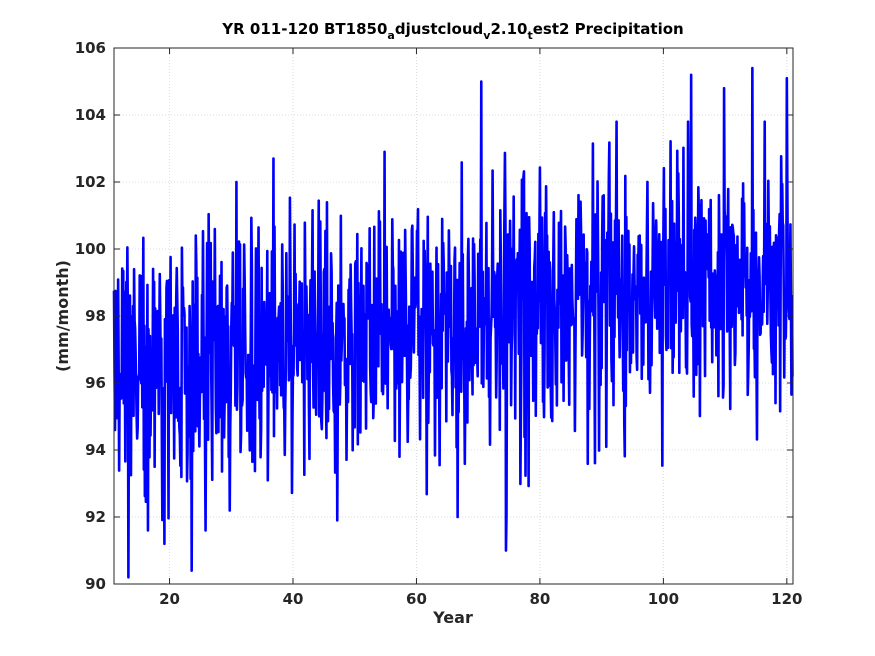  I want to click on x-tick-label: 100, so click(663, 599).